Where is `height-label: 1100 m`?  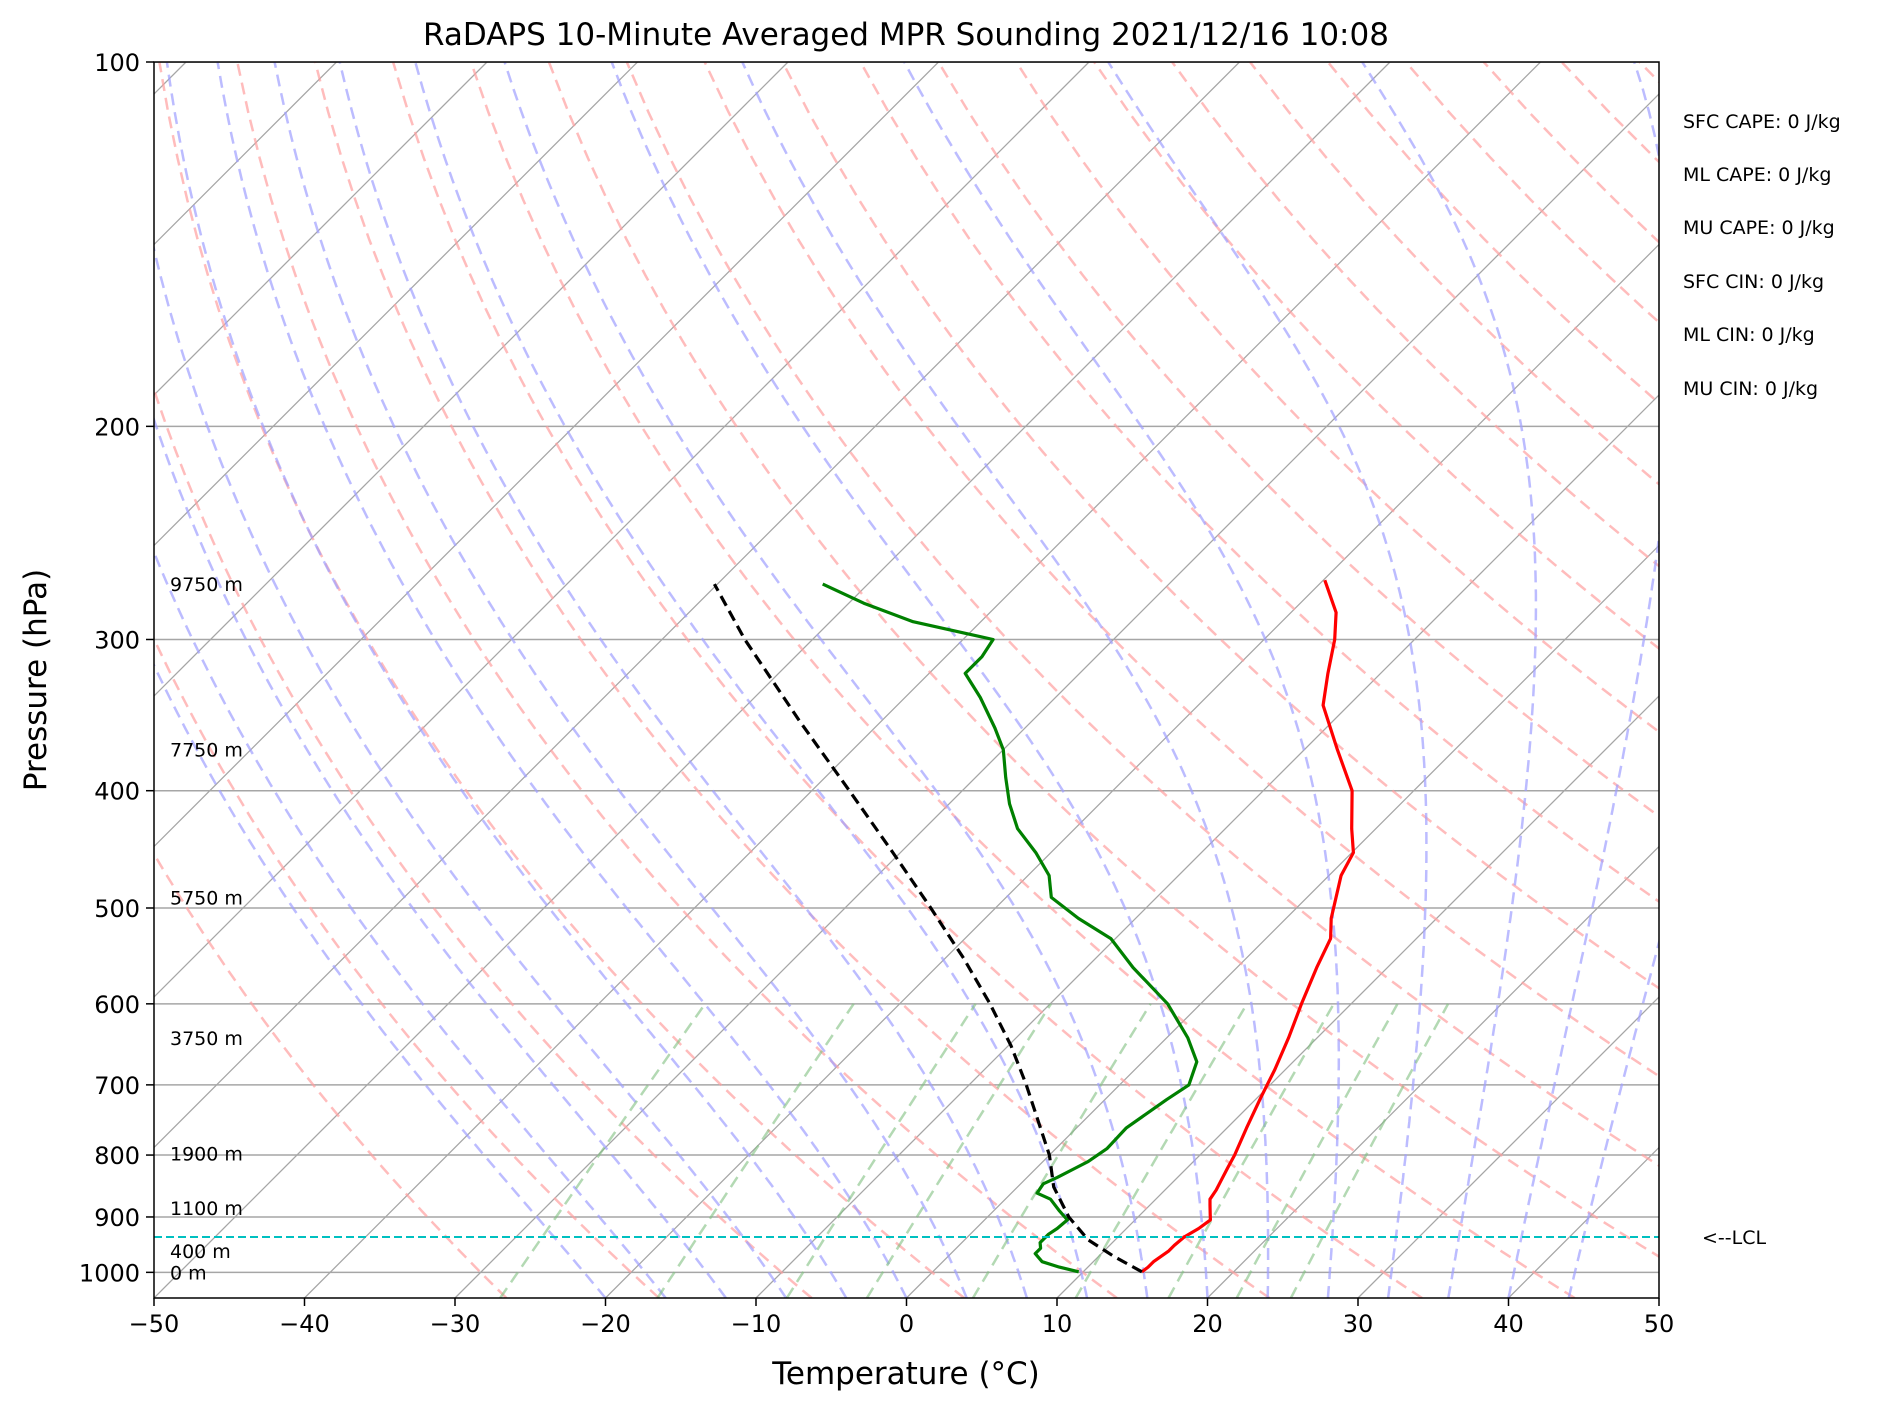 height-label: 1100 m is located at coordinates (206, 1209).